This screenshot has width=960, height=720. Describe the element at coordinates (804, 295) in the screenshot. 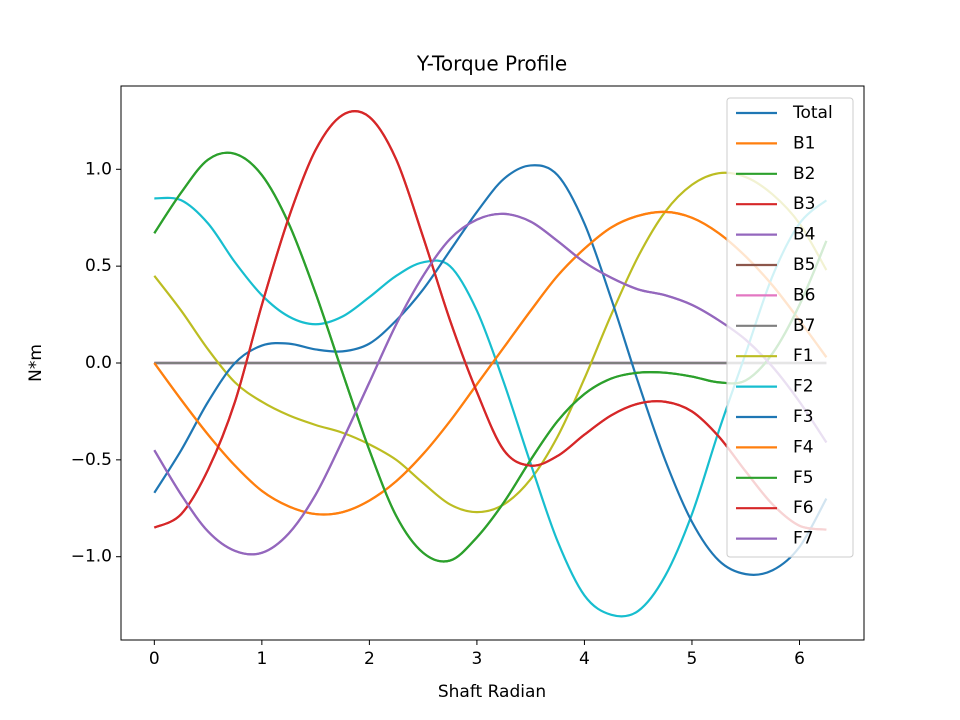

I see `legend-label: B6` at that location.